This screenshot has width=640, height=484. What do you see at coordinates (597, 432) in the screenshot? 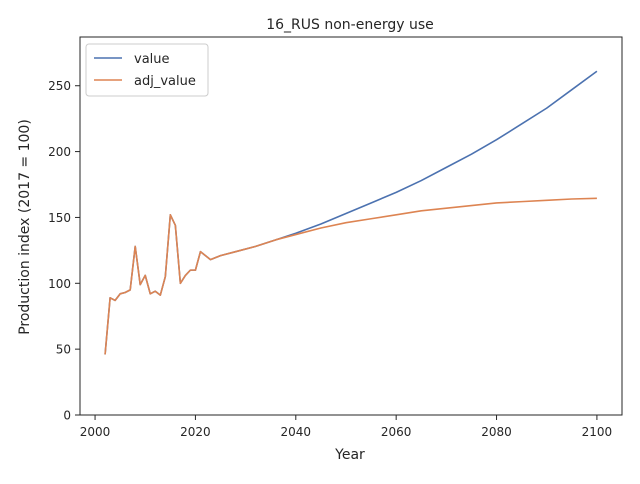
I see `x-tick-label: 2100` at bounding box center [597, 432].